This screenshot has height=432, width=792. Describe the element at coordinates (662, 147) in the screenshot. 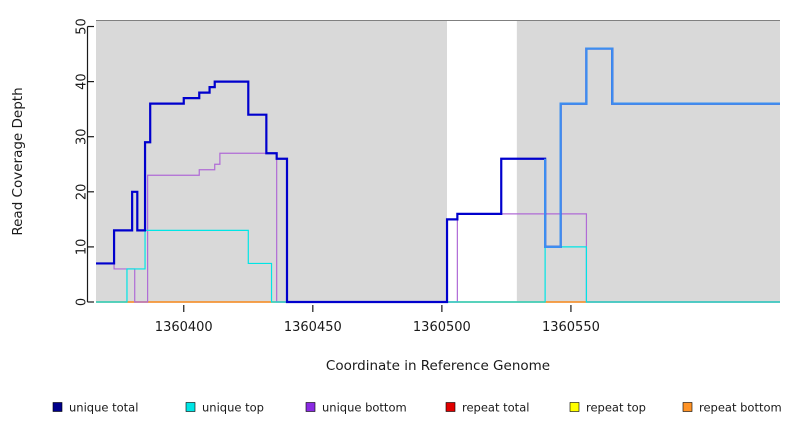

I see `series-line-unique-total-overlap` at that location.